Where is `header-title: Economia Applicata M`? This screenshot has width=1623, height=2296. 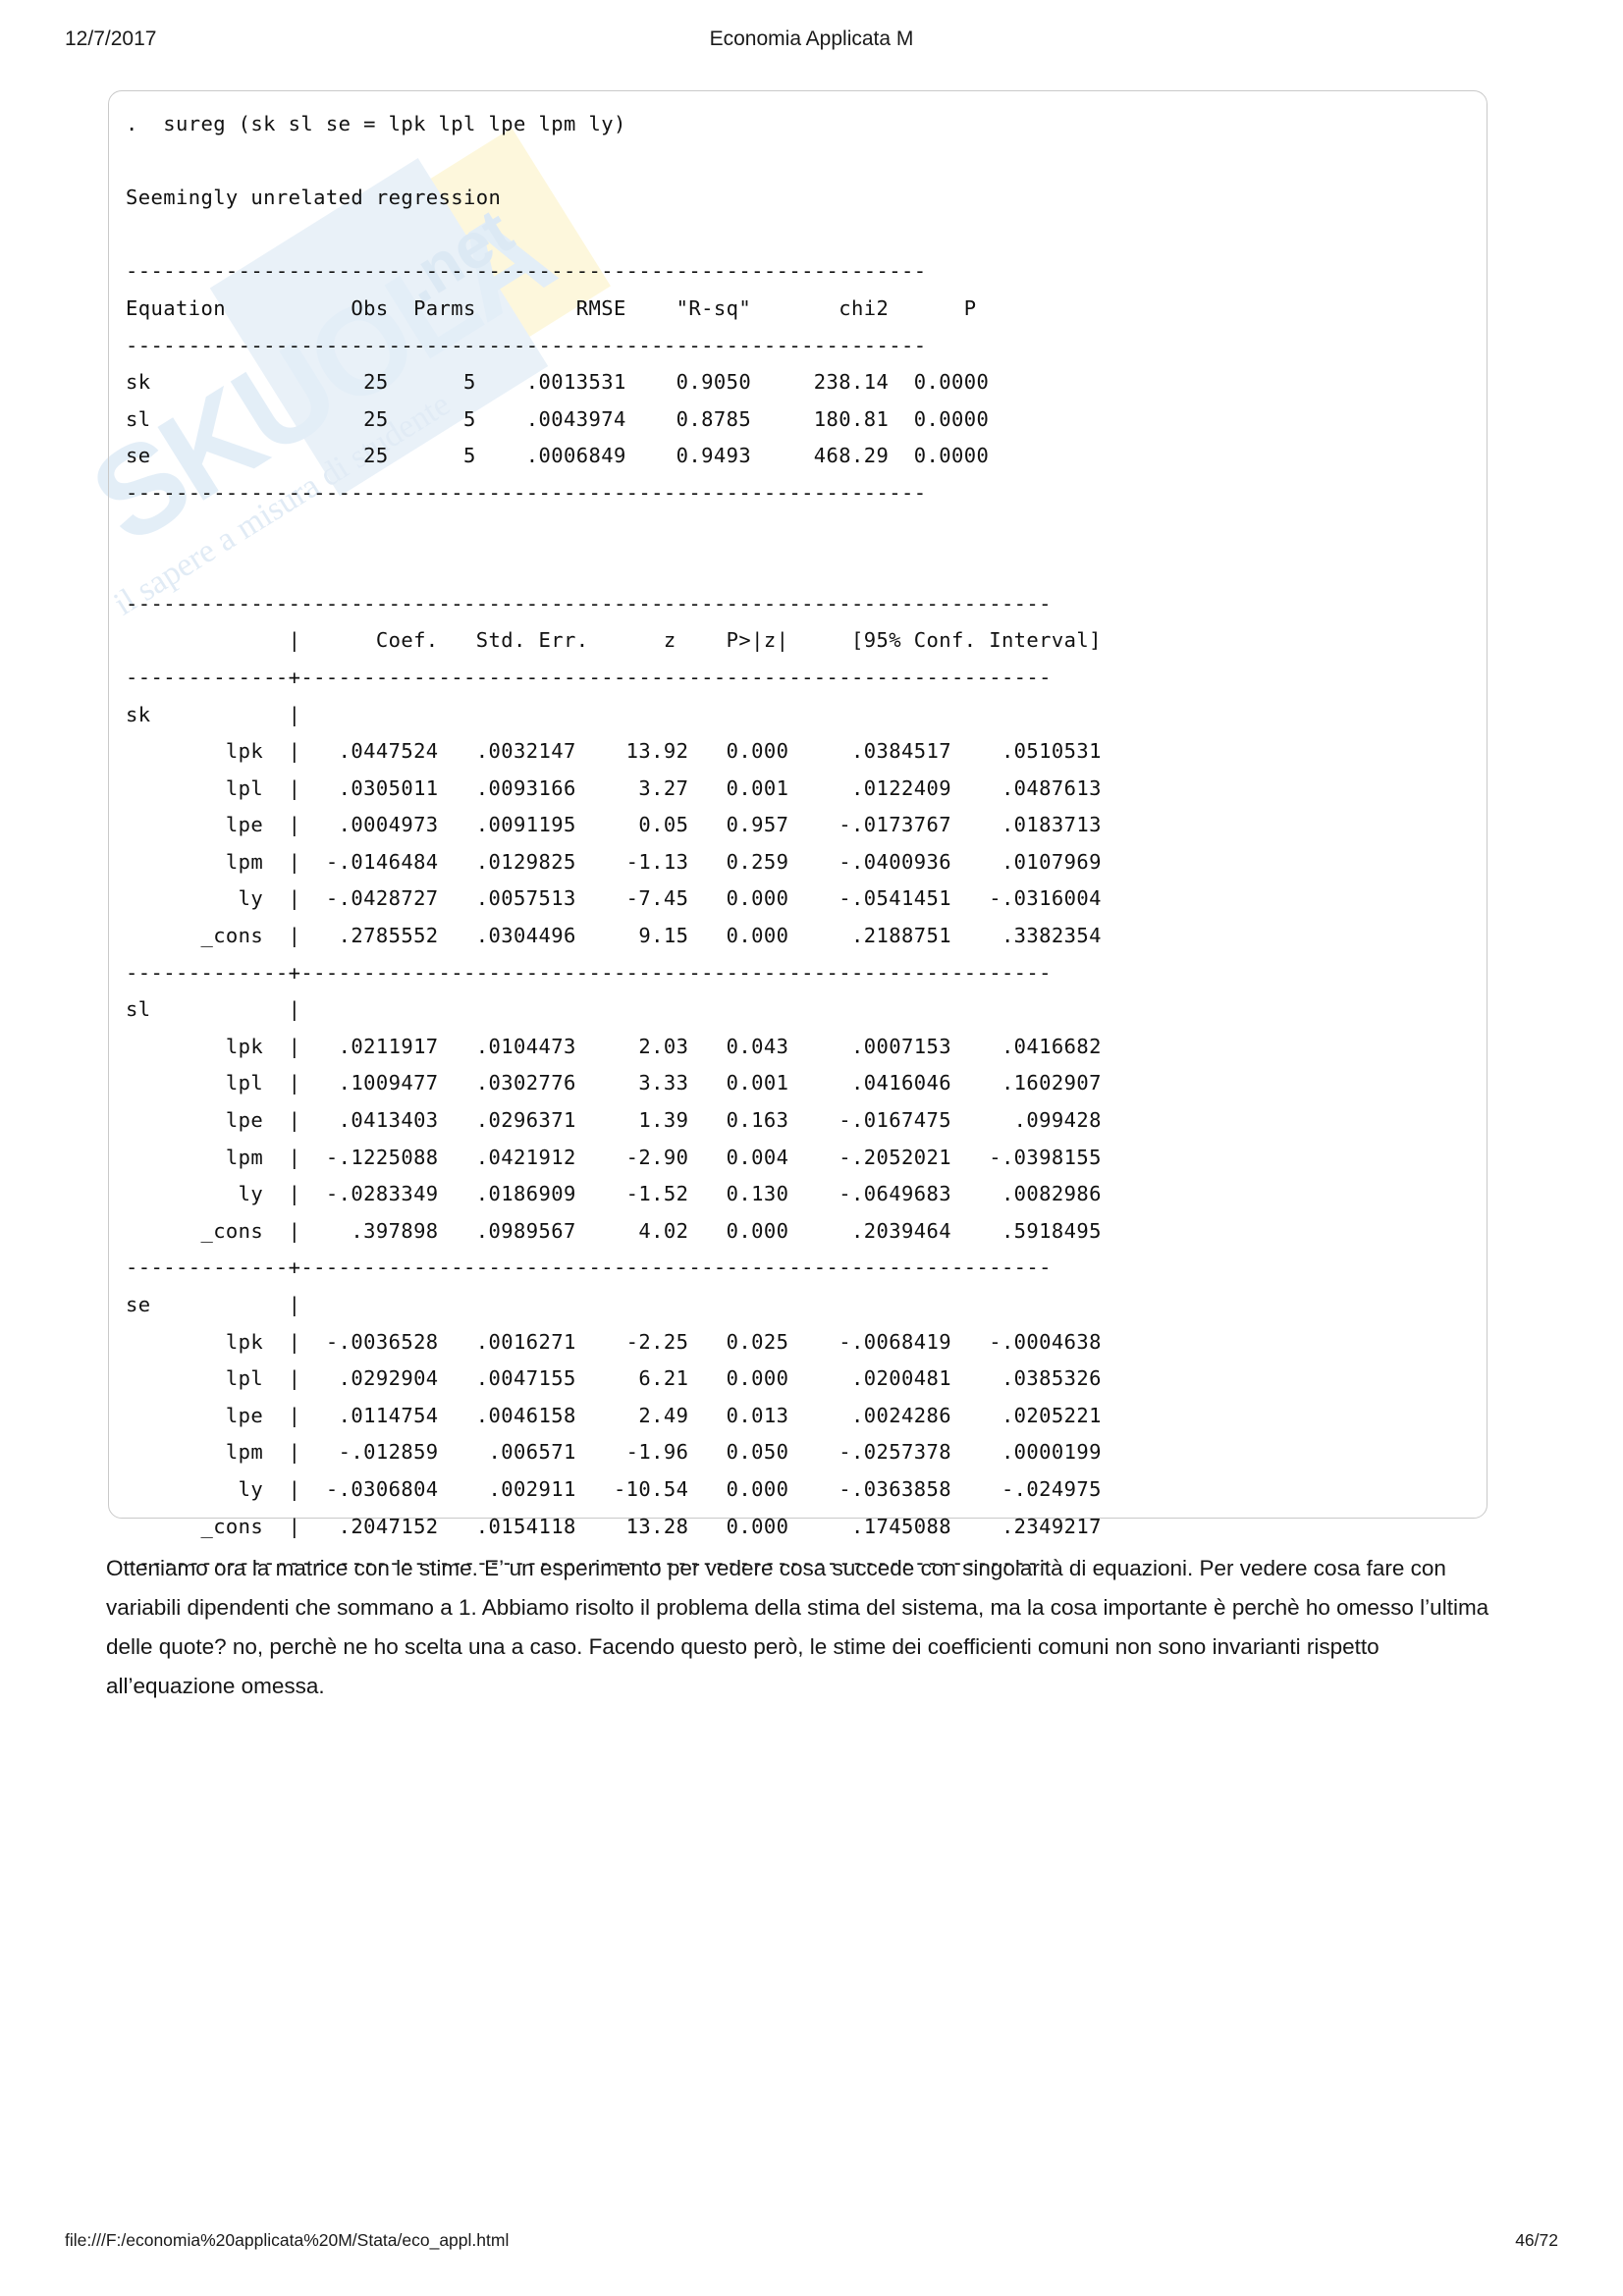
header-title: Economia Applicata M is located at coordinates (811, 38).